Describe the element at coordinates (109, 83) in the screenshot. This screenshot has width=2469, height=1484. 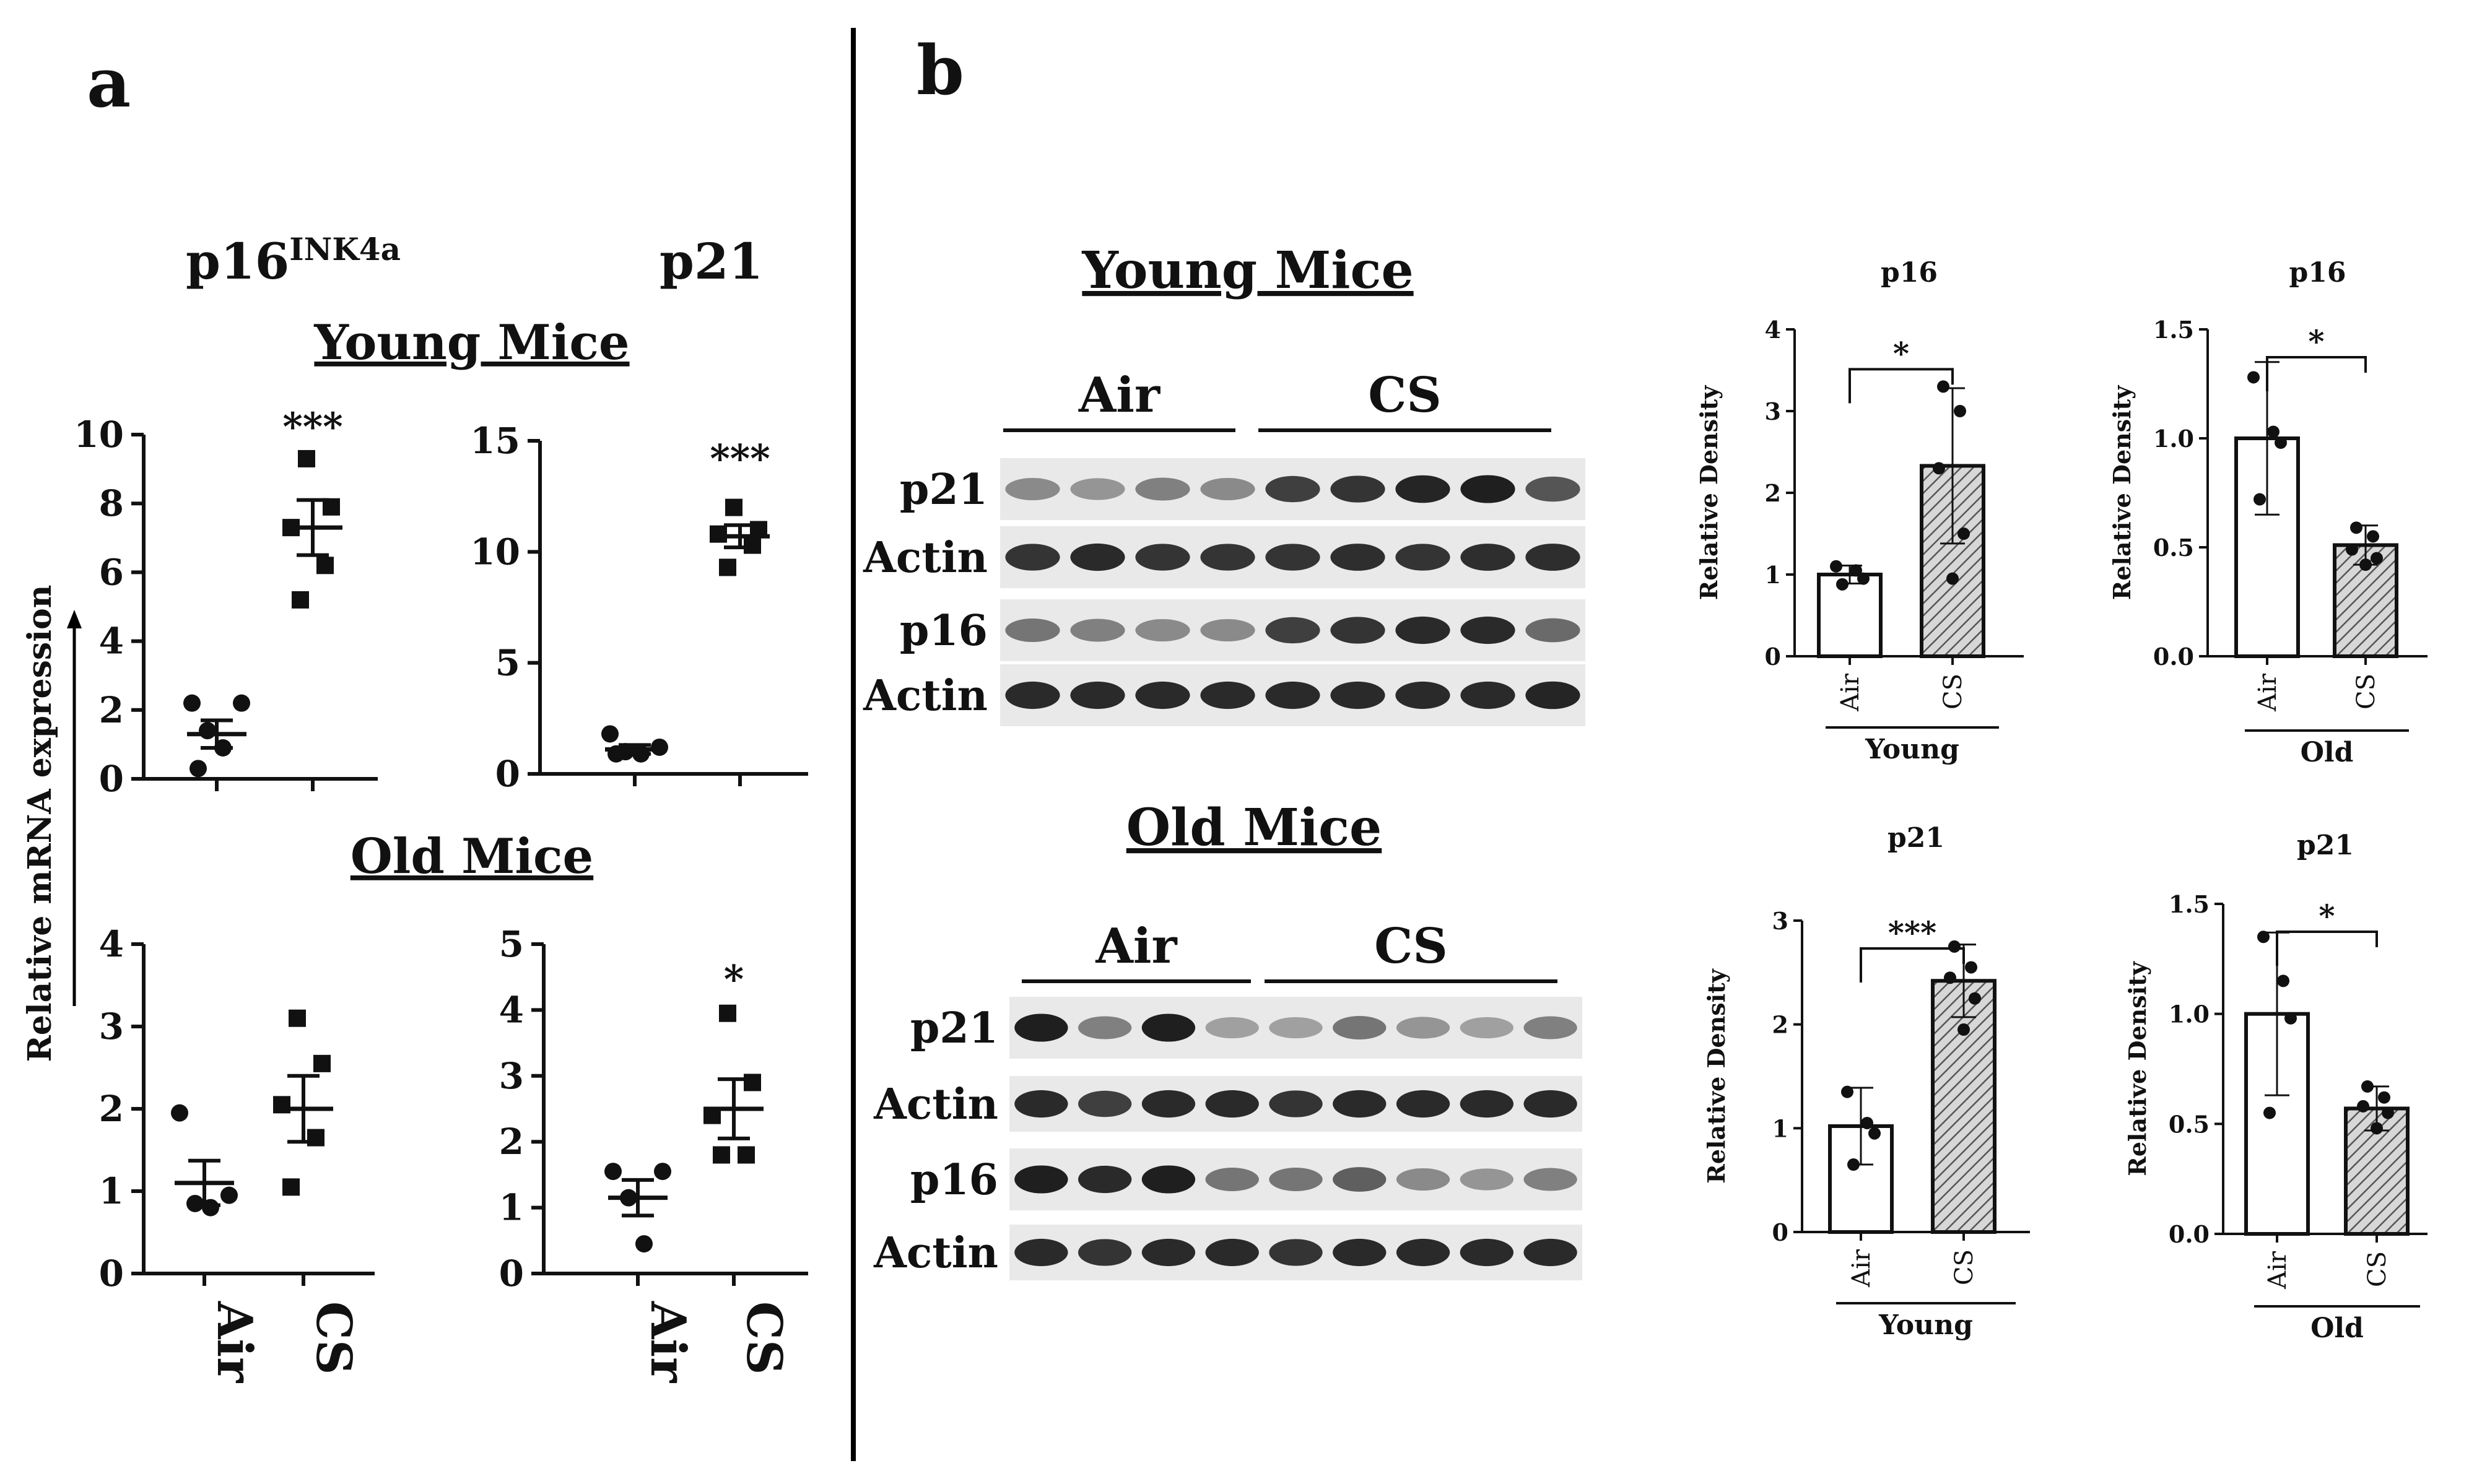
I see `panel-label-a: a` at that location.